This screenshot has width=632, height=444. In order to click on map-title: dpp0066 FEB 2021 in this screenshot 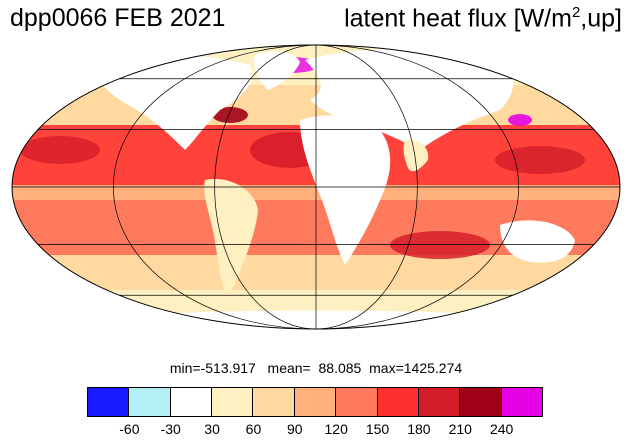, I will do `click(118, 18)`.